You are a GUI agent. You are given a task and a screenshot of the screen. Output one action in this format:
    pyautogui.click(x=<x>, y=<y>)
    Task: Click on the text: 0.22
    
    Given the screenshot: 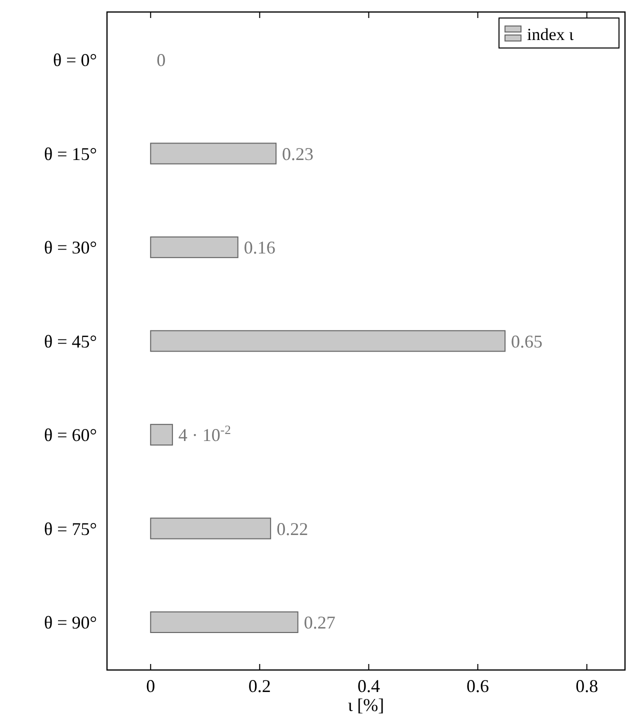 What is the action you would take?
    pyautogui.click(x=292, y=528)
    